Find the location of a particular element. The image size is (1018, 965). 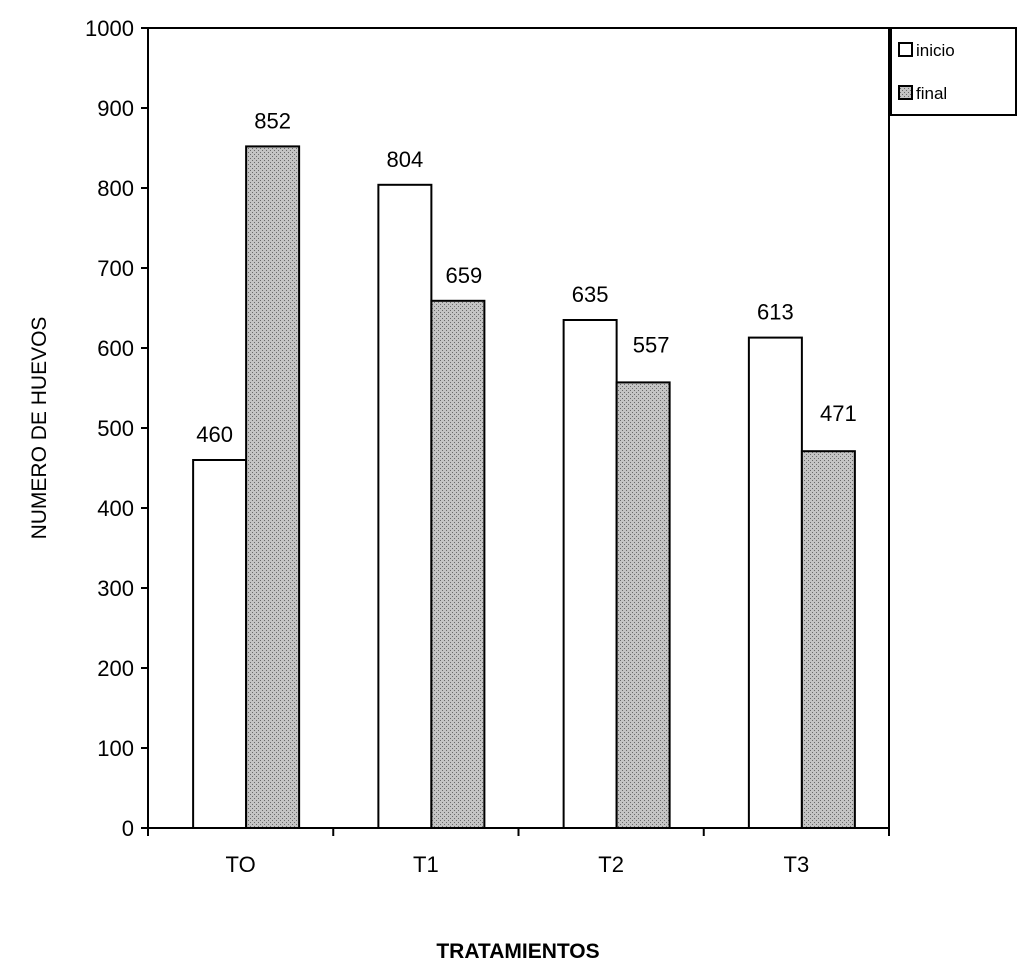

legend-box is located at coordinates (953, 71).